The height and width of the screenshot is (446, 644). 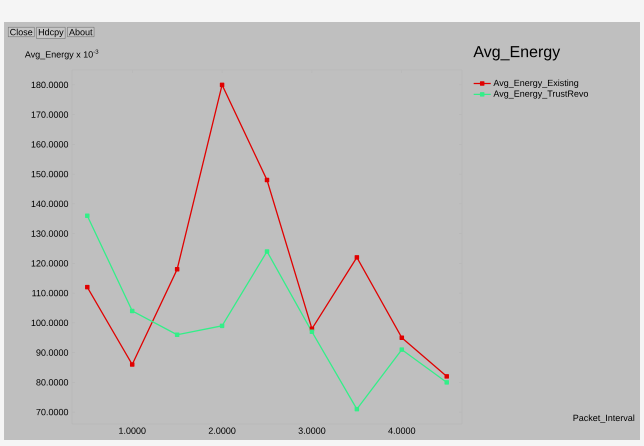 I want to click on y-tick-label: 80.0000, so click(x=52, y=382).